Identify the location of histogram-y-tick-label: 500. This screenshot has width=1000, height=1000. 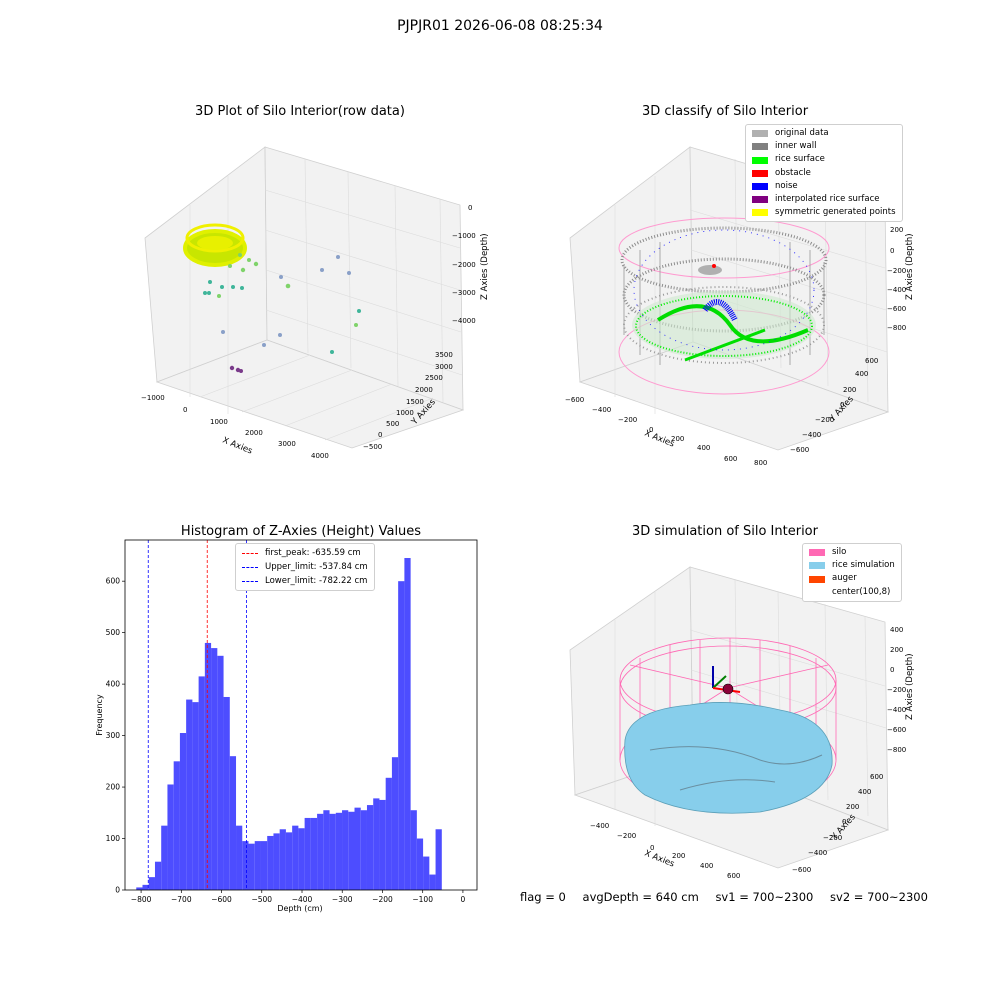
(113, 632).